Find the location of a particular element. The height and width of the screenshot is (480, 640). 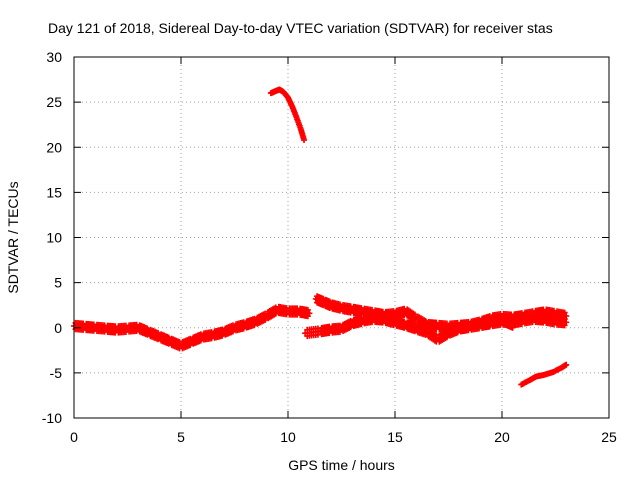

x-tick-label: 20 is located at coordinates (502, 437).